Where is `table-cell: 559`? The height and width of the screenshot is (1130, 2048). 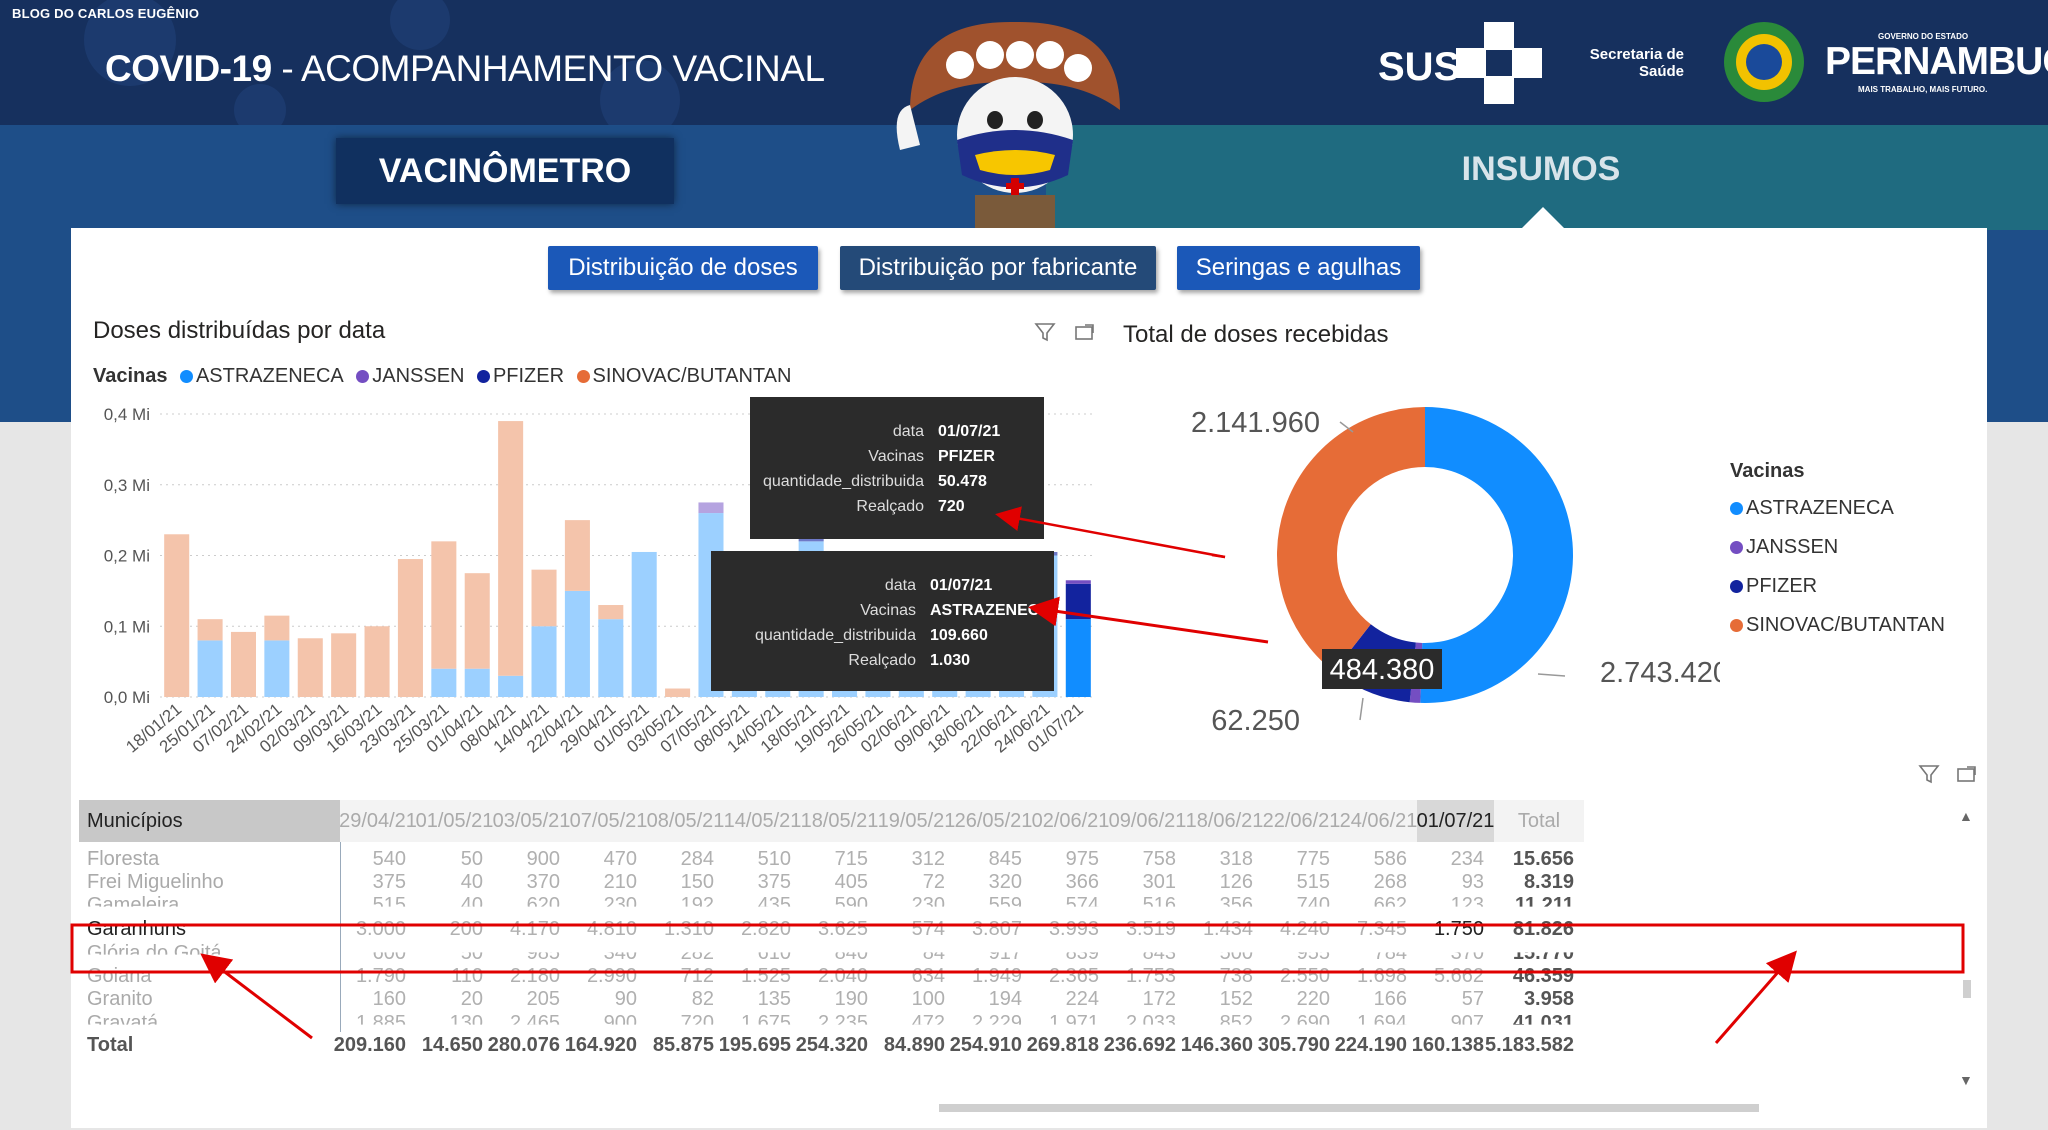 table-cell: 559 is located at coordinates (1005, 905).